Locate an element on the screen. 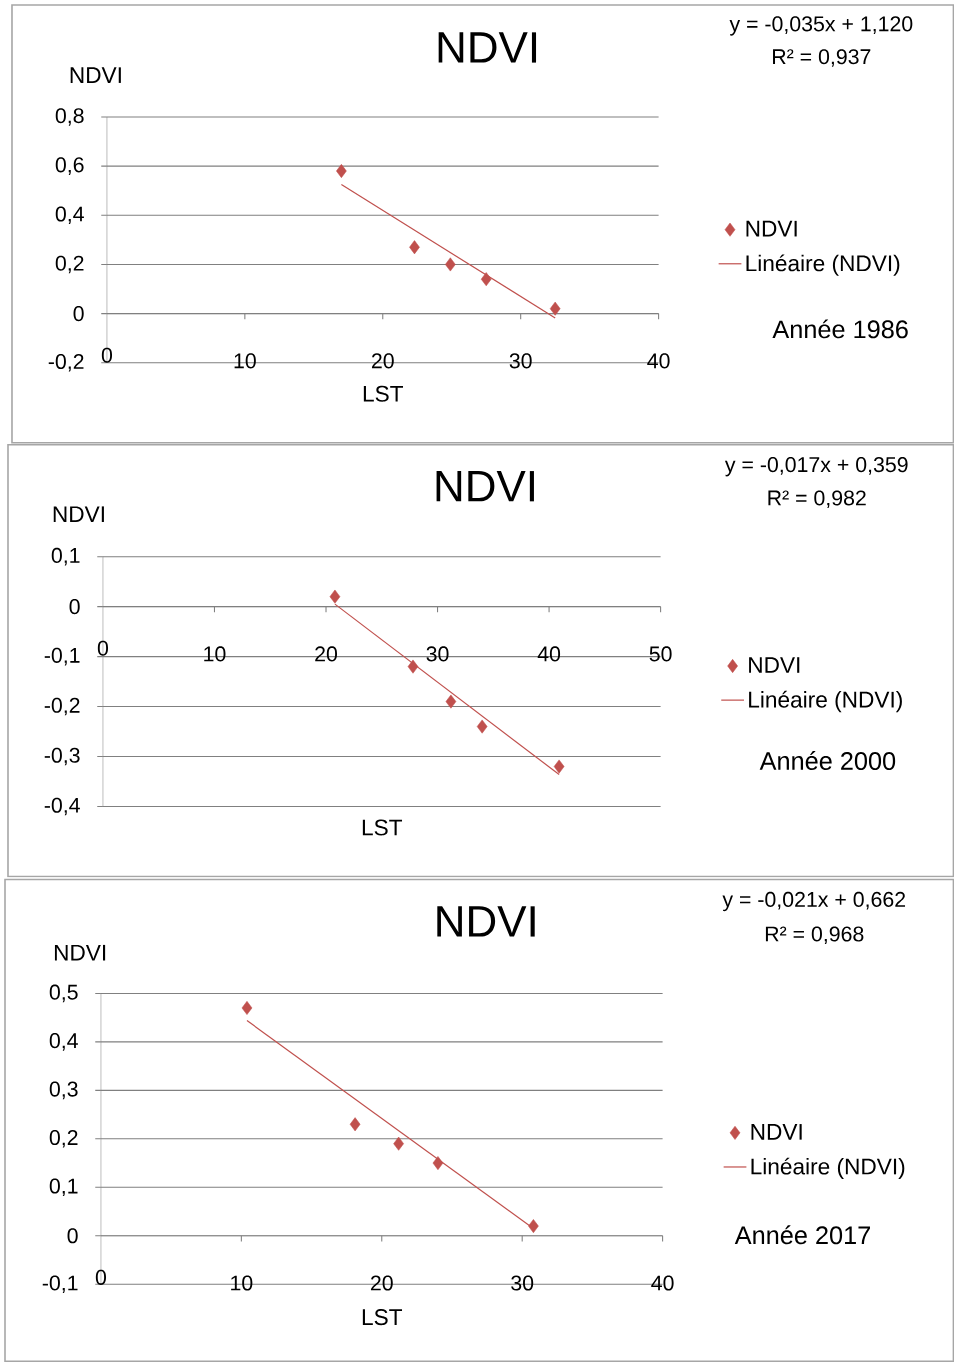 Image resolution: width=954 pixels, height=1362 pixels. y-tick-label: 0,8 is located at coordinates (69, 117).